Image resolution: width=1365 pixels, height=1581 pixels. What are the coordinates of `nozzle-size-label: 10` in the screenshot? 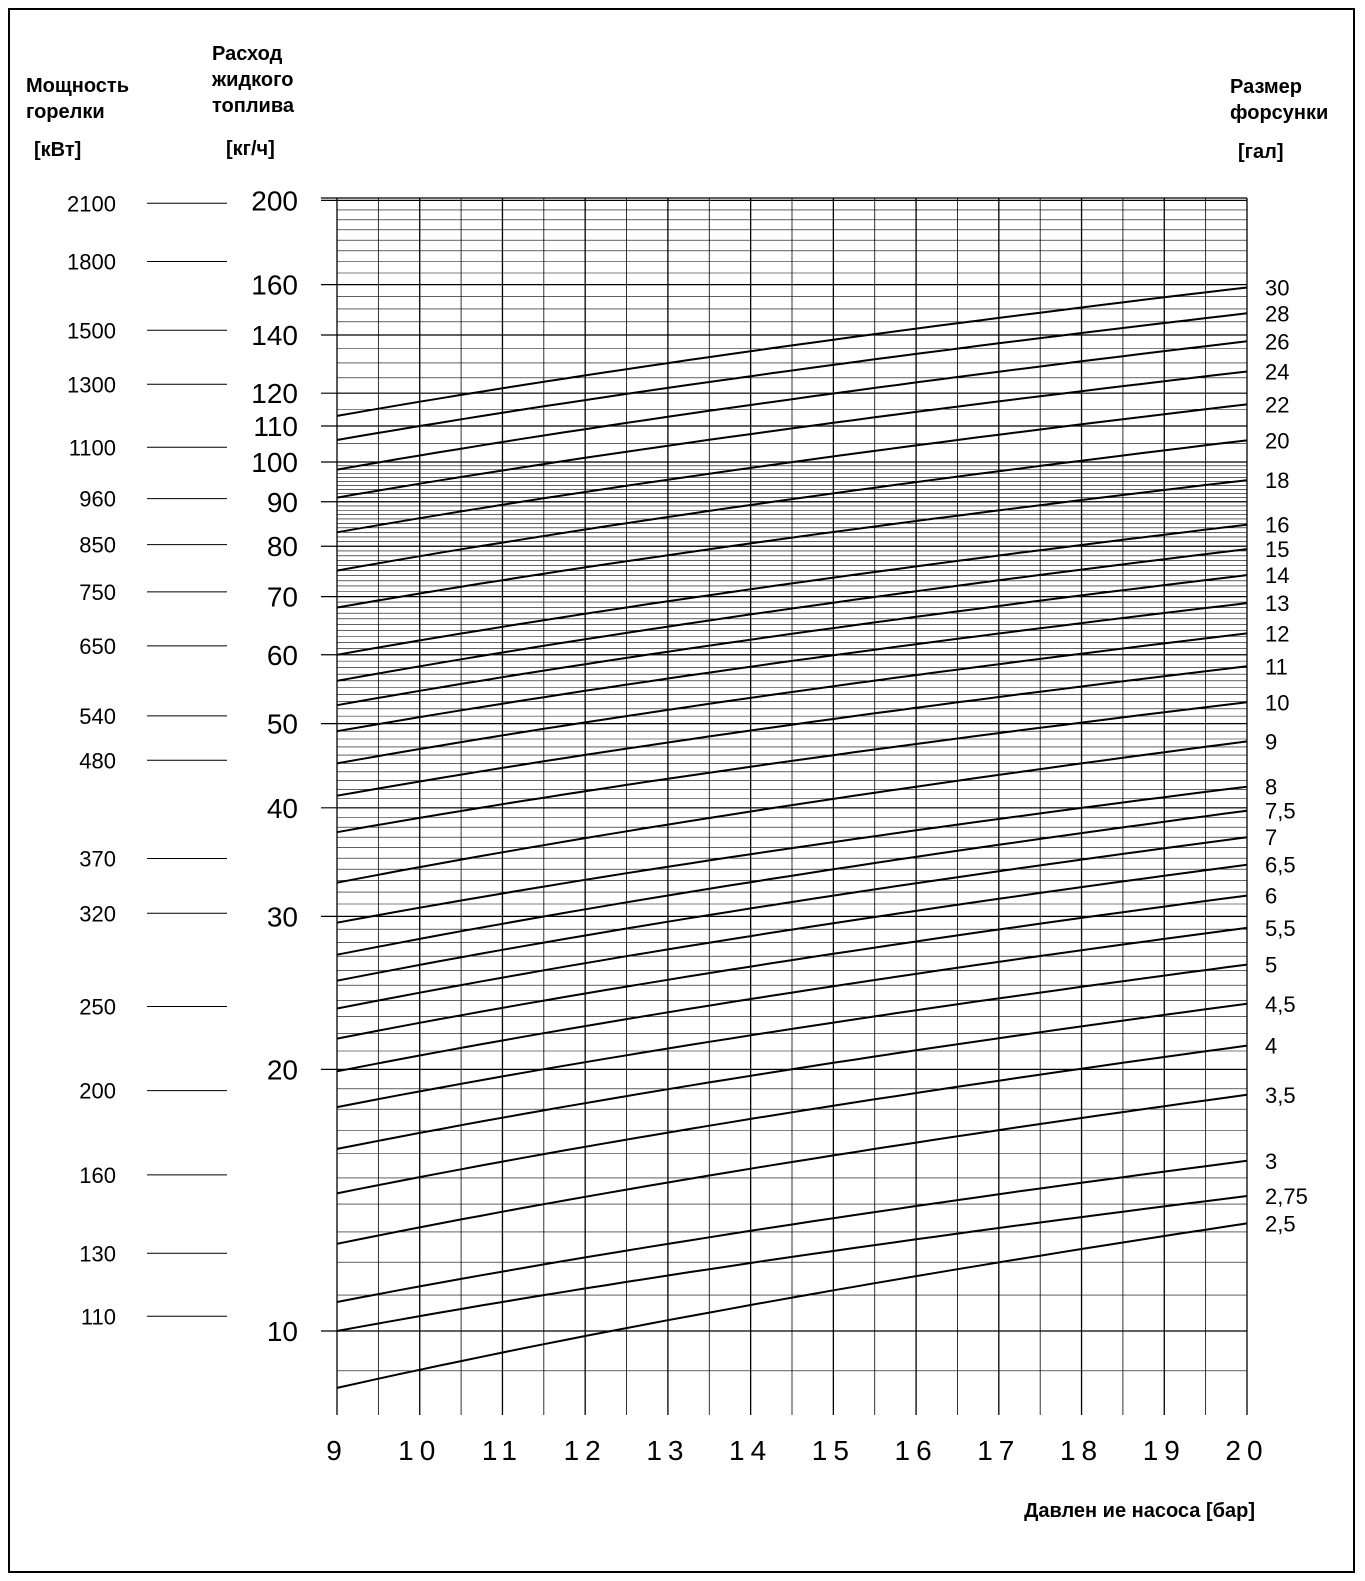 It's located at (1277, 702).